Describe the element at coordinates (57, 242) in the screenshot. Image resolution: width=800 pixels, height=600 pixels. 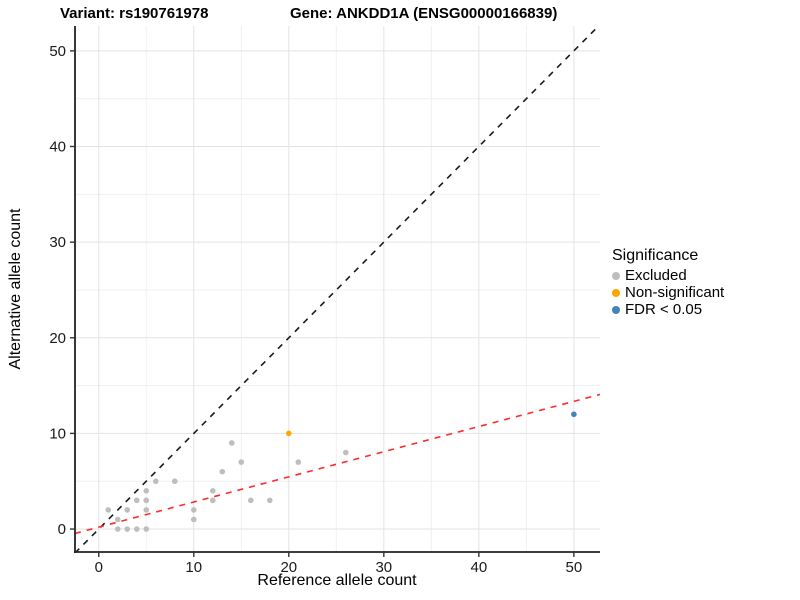
I see `y-tick-label: 30` at that location.